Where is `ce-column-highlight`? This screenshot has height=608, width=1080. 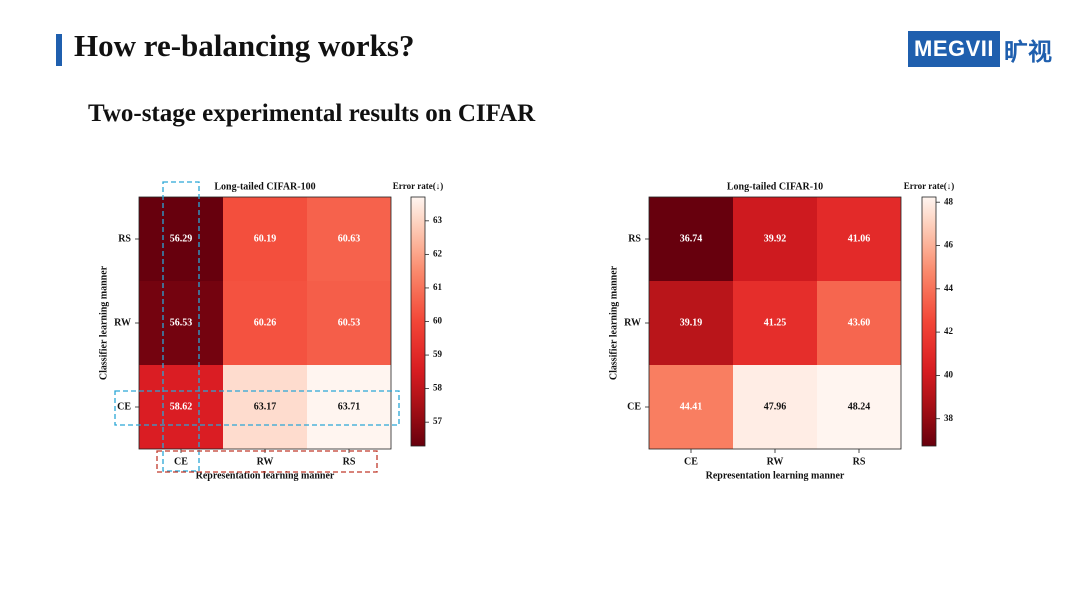
ce-column-highlight is located at coordinates (181, 326).